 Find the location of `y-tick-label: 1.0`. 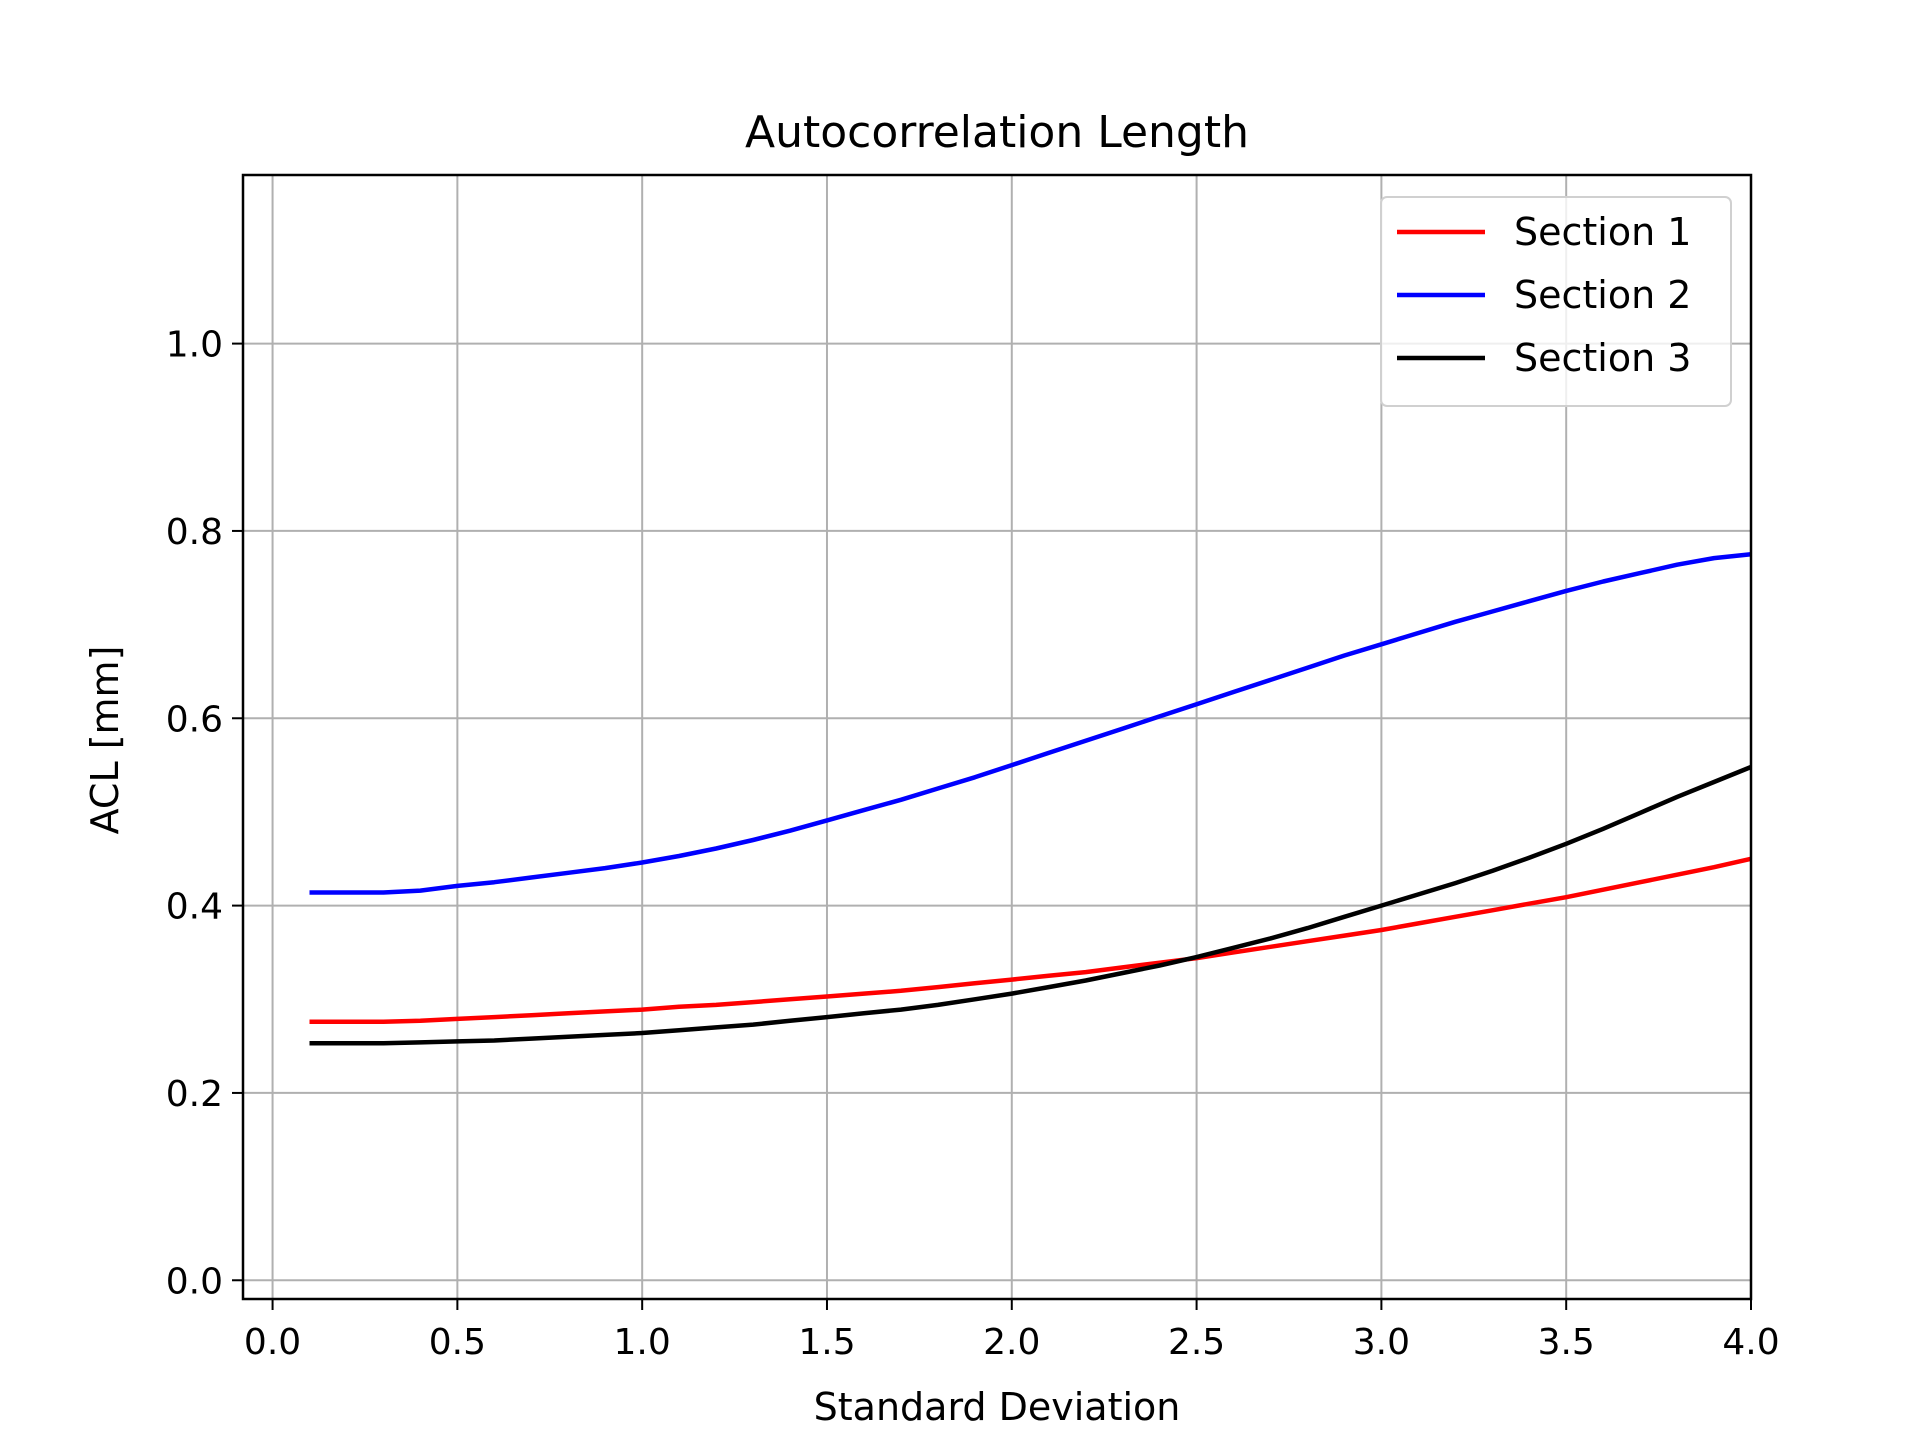

y-tick-label: 1.0 is located at coordinates (194, 345).